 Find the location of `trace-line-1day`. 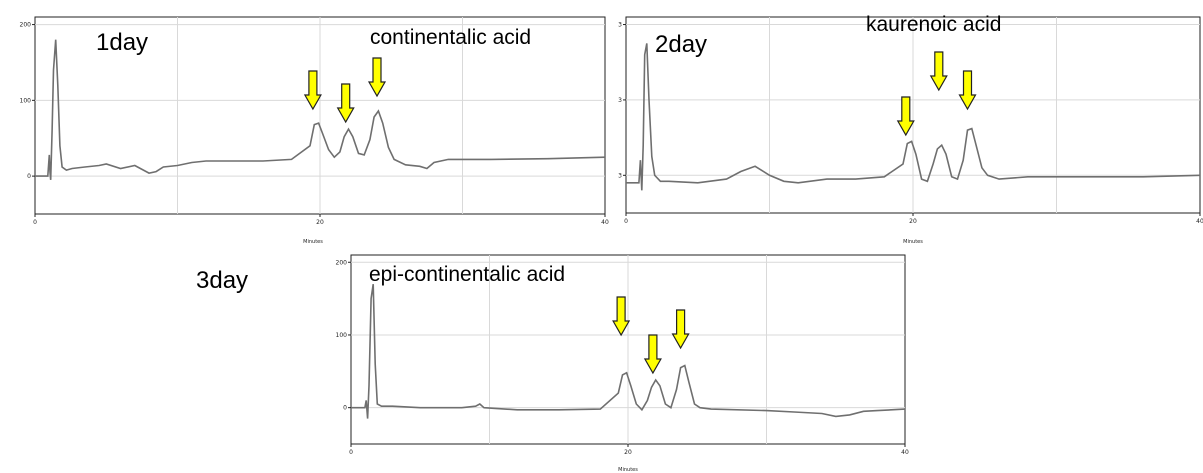

trace-line-1day is located at coordinates (320, 109).